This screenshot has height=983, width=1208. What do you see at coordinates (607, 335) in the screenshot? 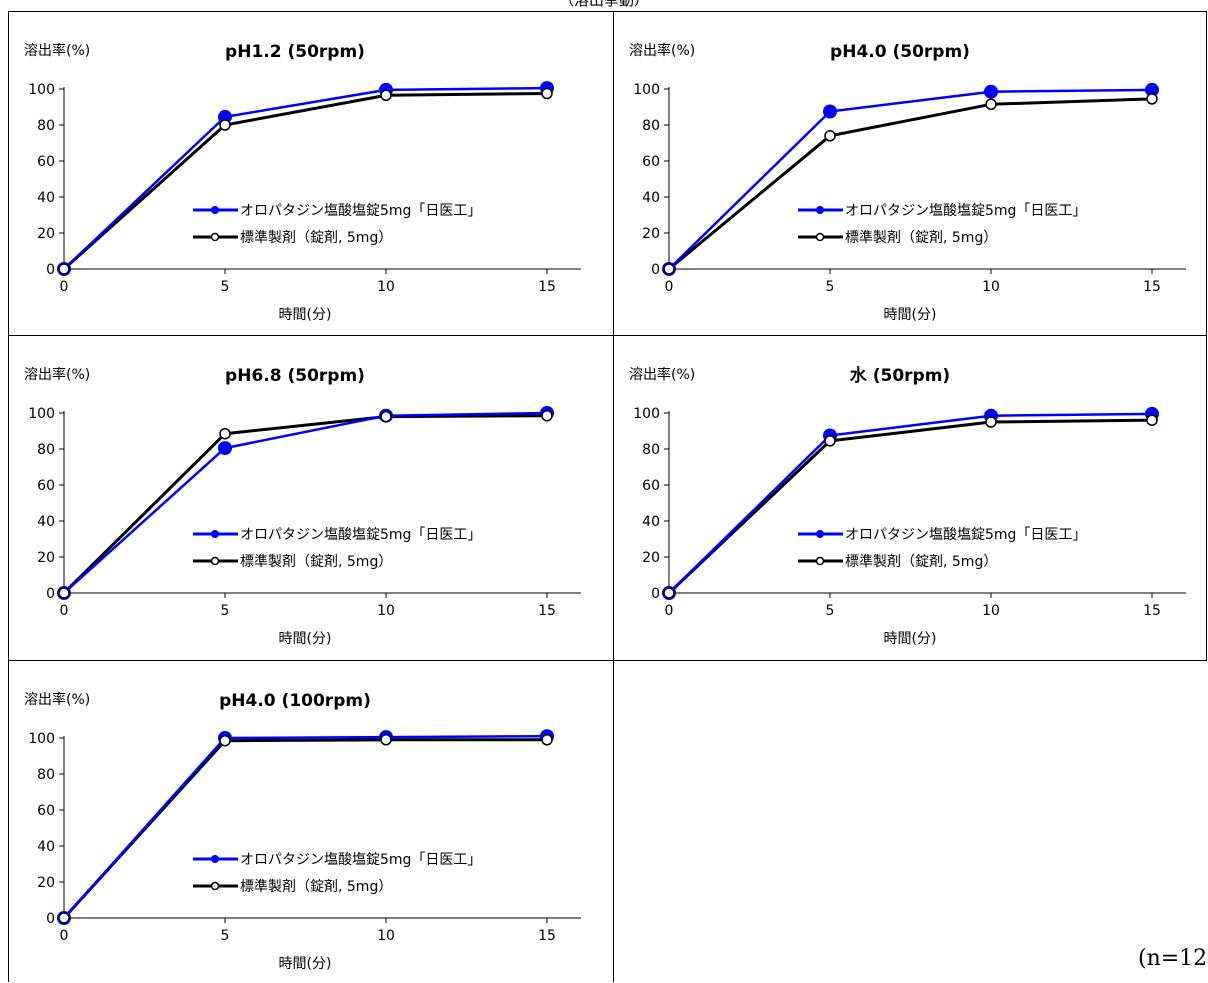
I see `grid-divider-row1` at bounding box center [607, 335].